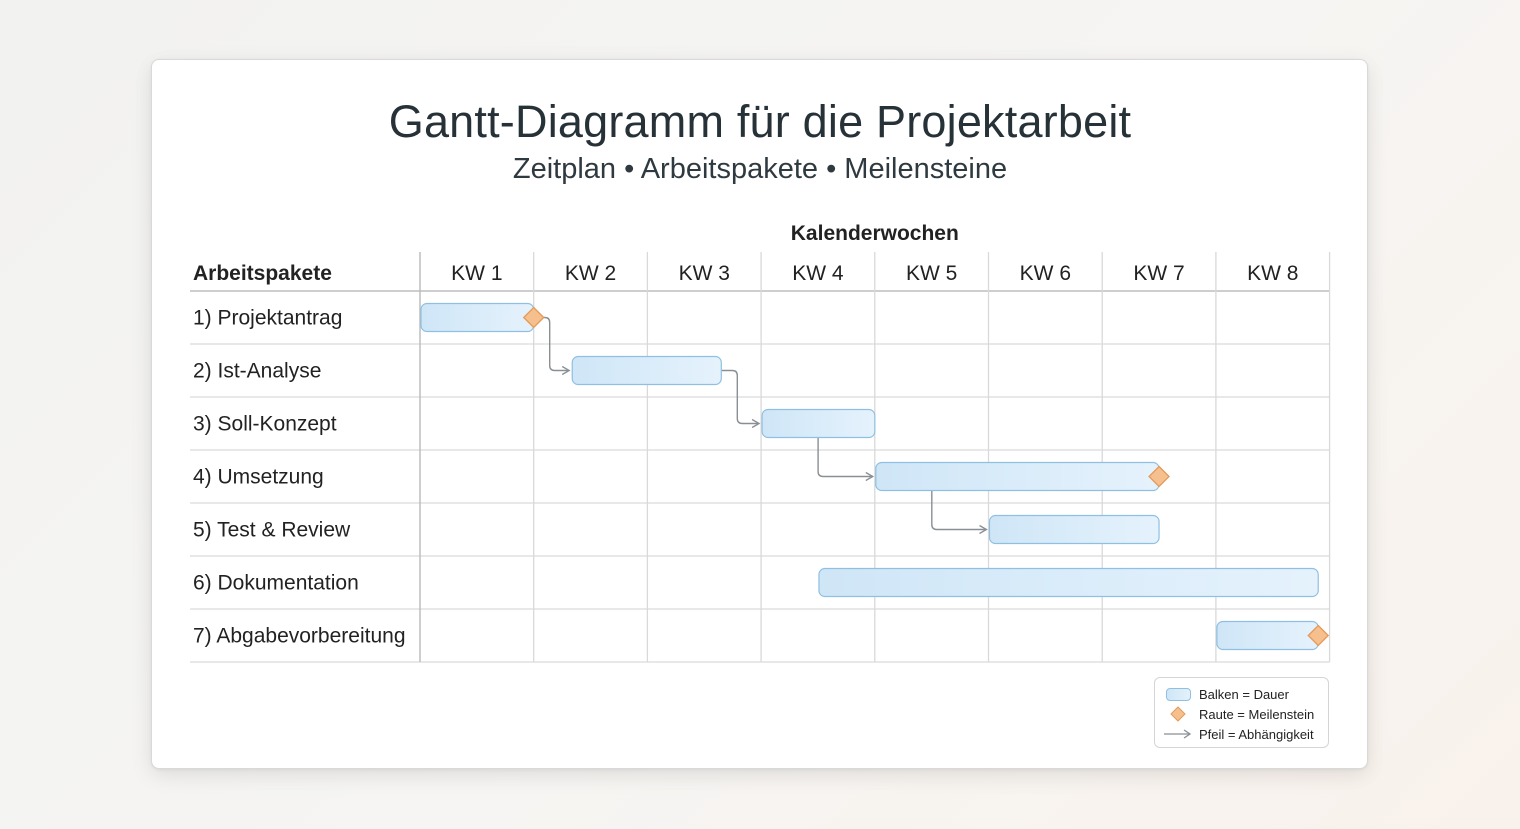  I want to click on legend-item-milestone: Raute = Meilenstein, so click(1238, 714).